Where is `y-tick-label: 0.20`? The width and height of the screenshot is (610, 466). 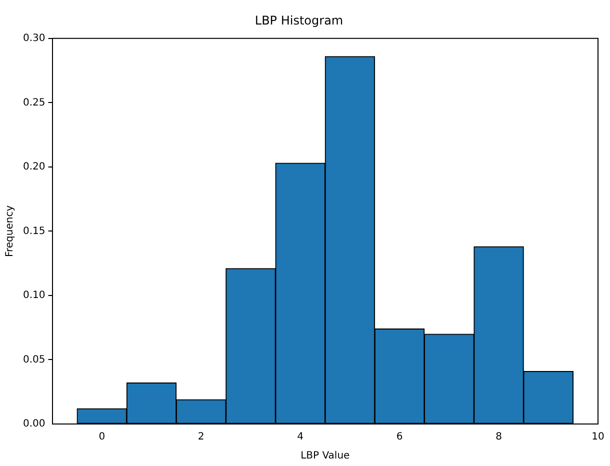 y-tick-label: 0.20 is located at coordinates (34, 167).